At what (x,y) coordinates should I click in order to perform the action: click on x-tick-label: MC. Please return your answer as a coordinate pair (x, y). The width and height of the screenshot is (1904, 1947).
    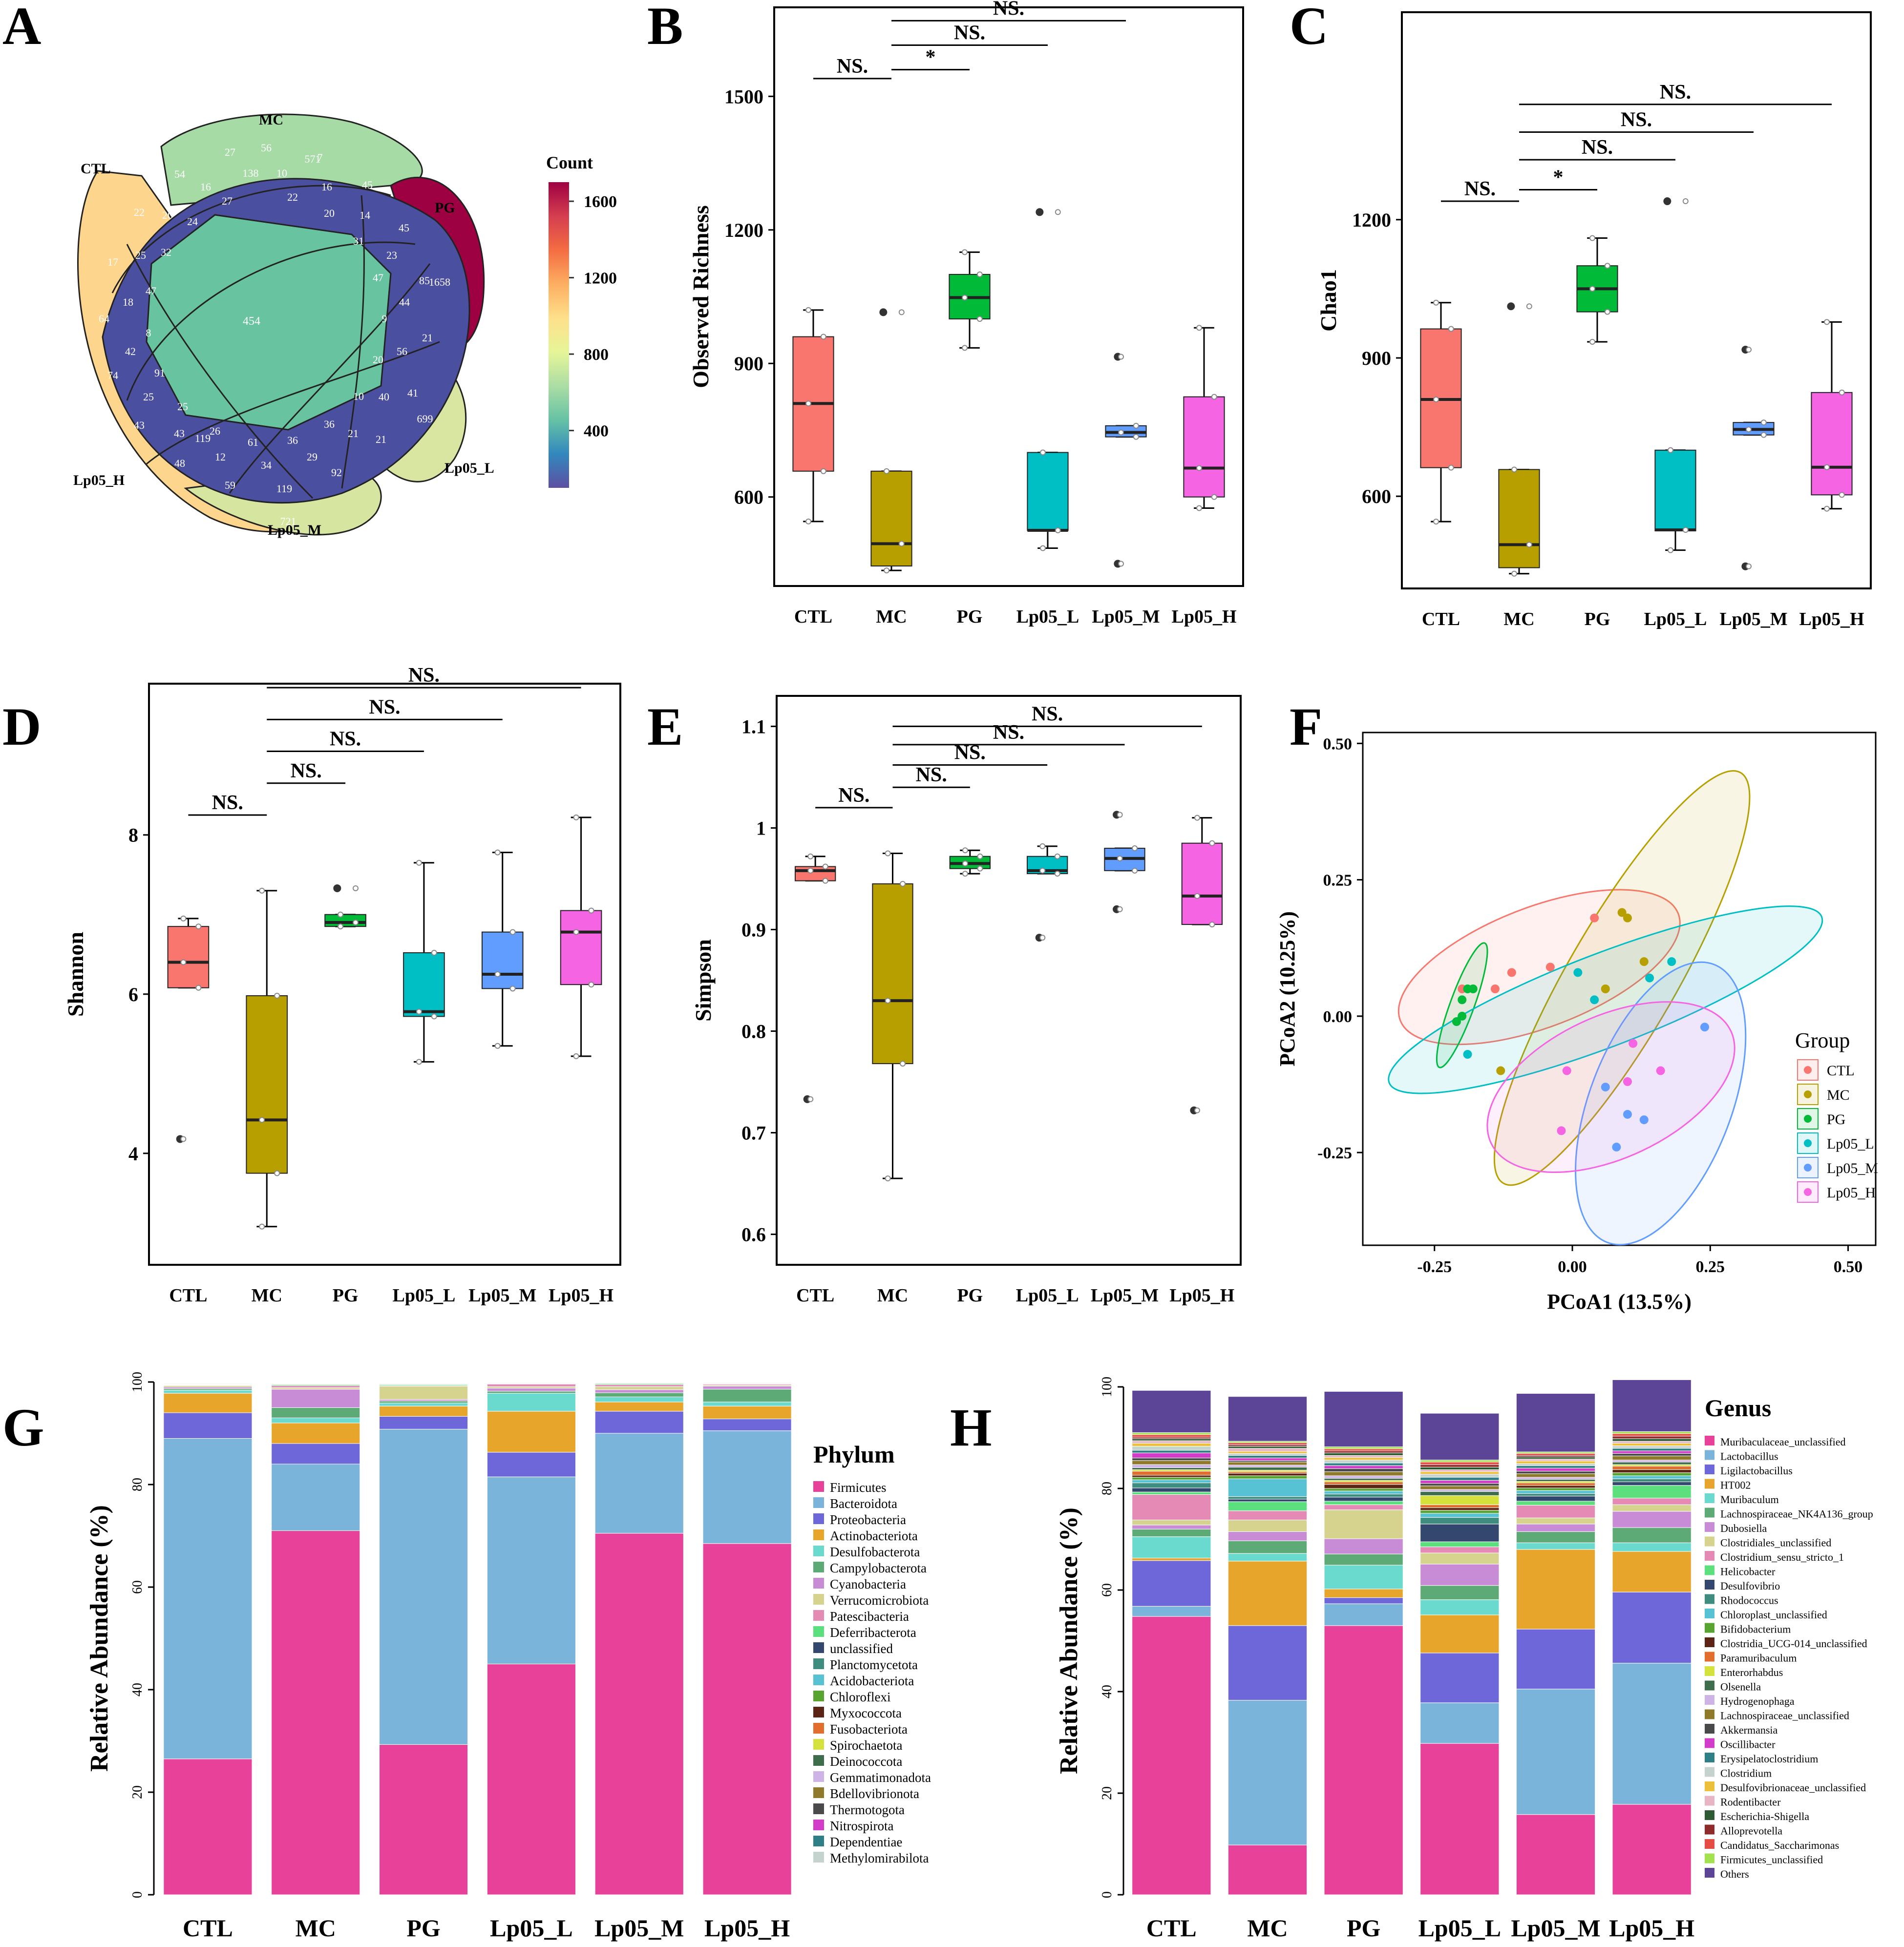
    Looking at the image, I should click on (1518, 619).